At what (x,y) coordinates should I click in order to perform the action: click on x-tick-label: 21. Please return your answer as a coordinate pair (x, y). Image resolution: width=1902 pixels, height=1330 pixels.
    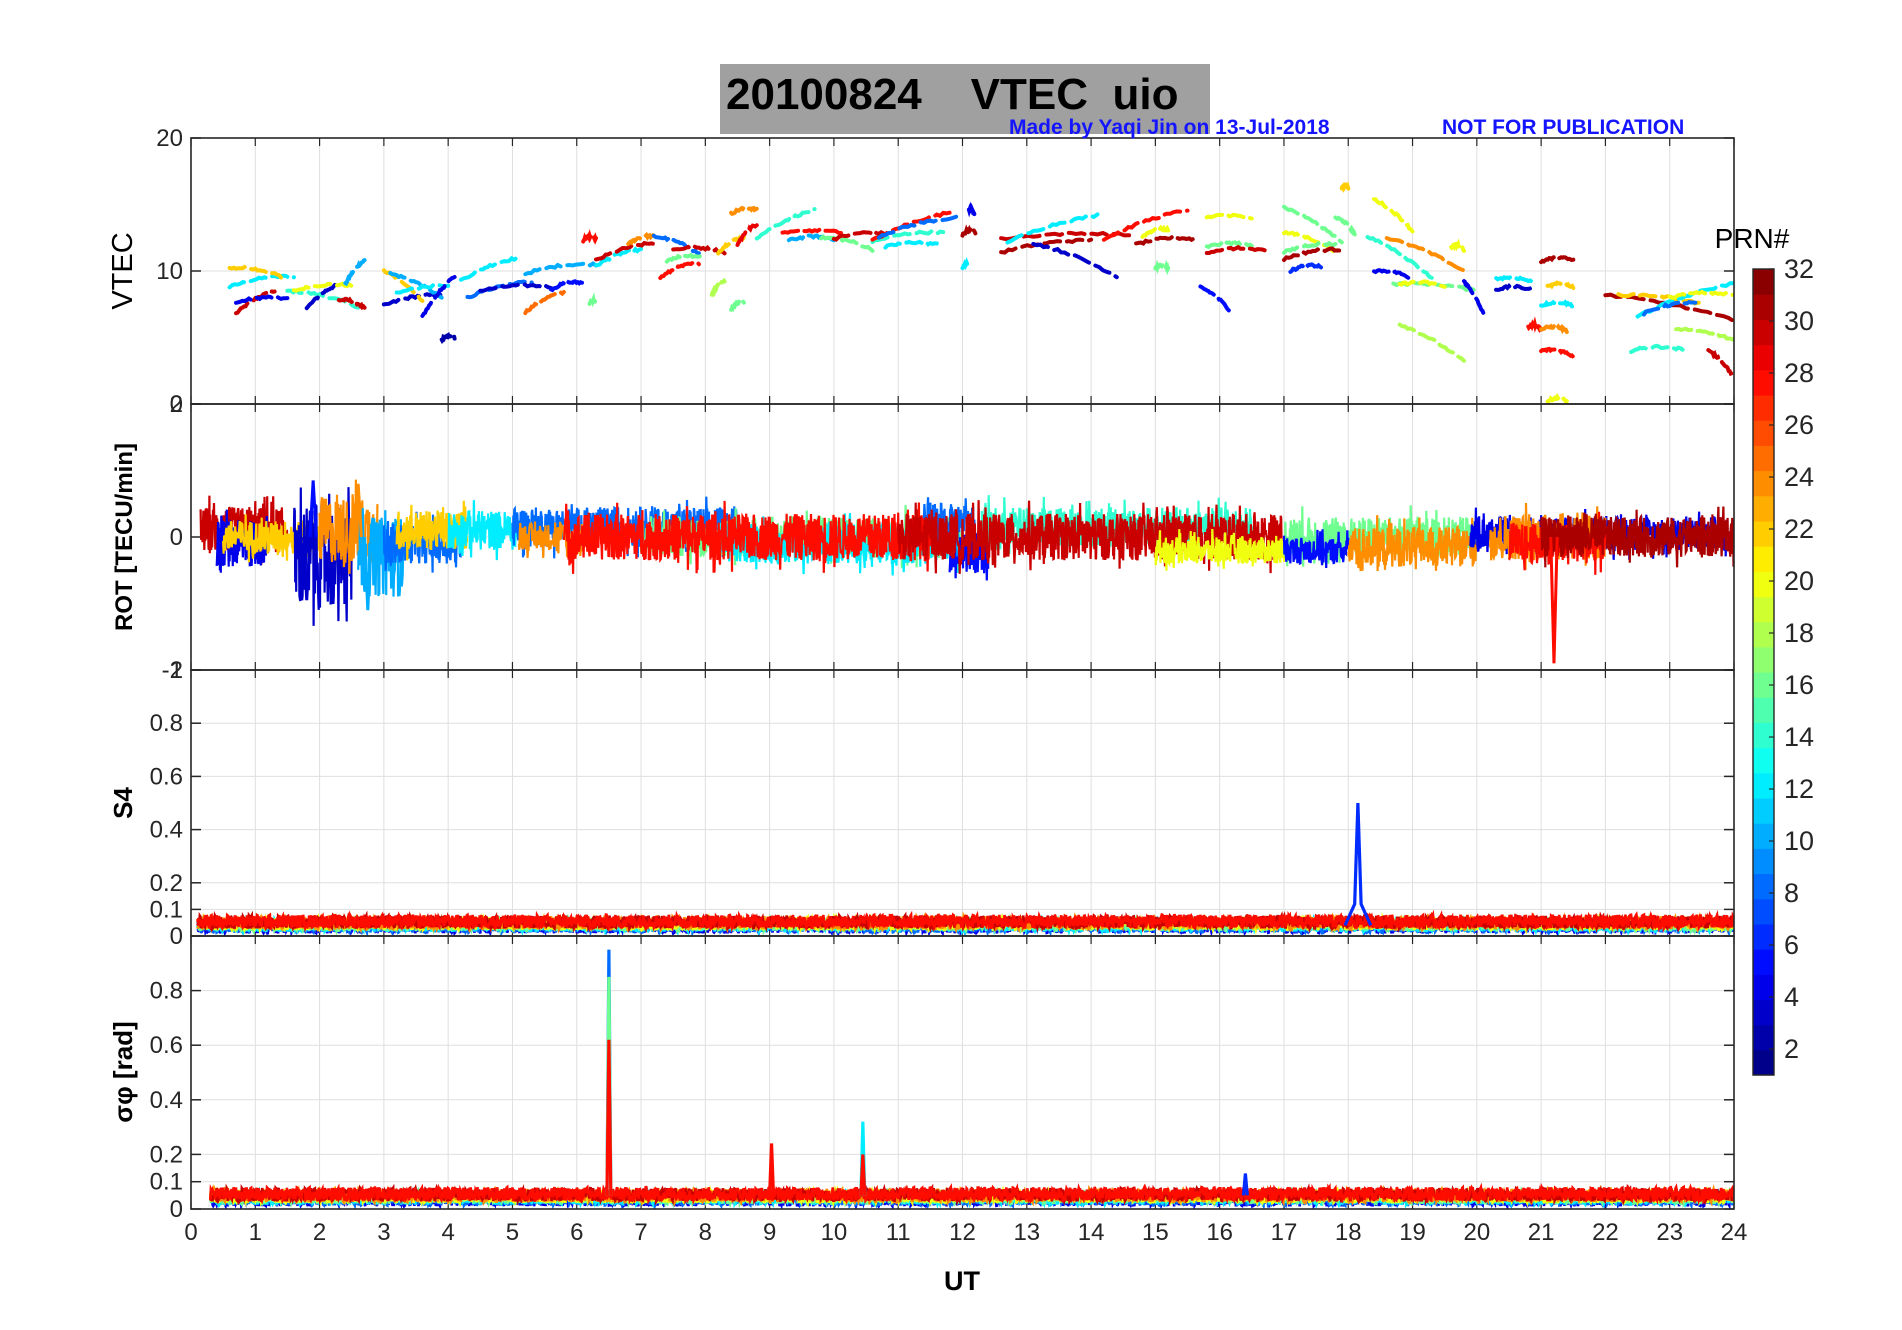
    Looking at the image, I should click on (1541, 1232).